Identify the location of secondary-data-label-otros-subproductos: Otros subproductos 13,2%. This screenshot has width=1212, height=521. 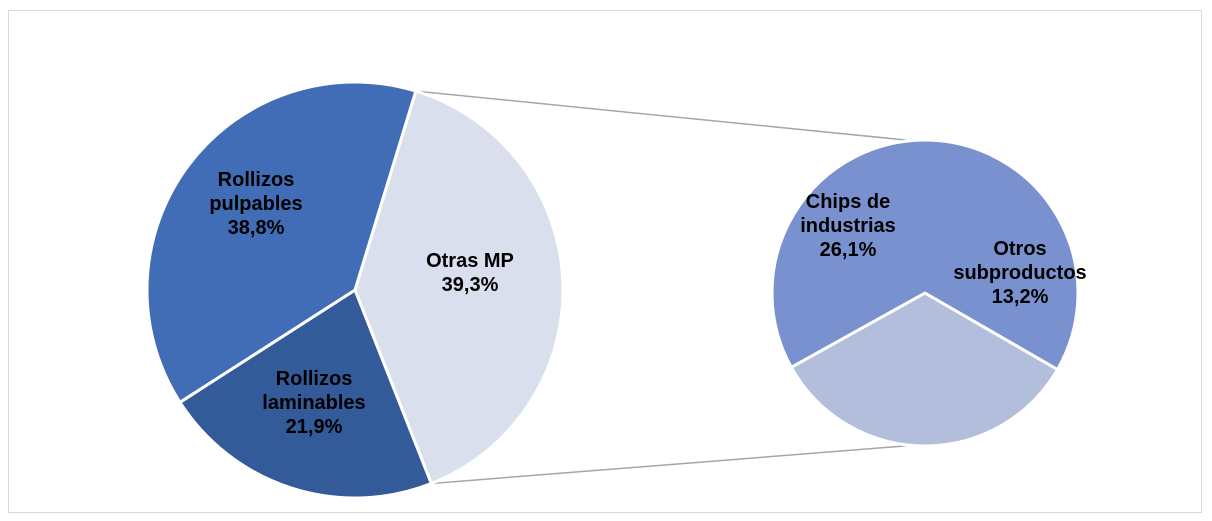
(1019, 273).